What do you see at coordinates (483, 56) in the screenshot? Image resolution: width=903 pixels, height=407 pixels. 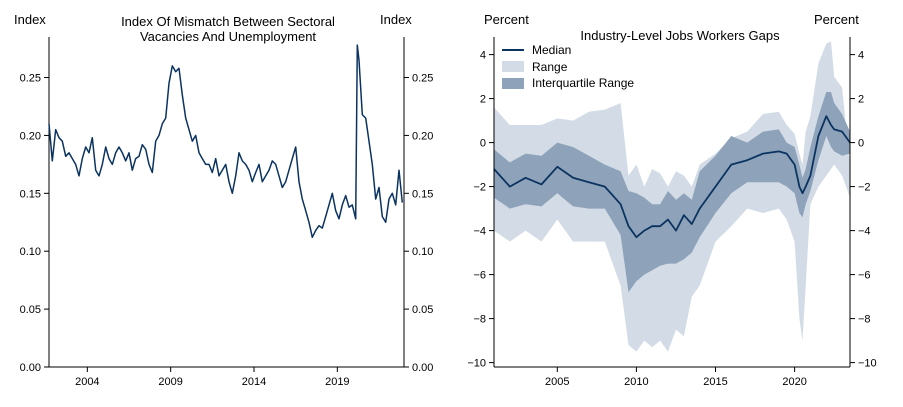 I see `left-y-tick-label: 4` at bounding box center [483, 56].